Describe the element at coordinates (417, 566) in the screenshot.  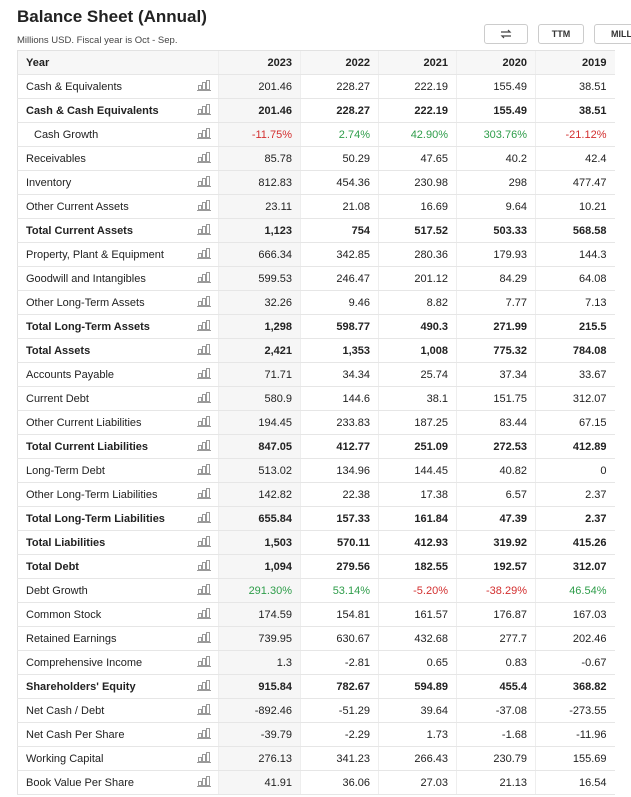
I see `value-cell: 182.55` at that location.